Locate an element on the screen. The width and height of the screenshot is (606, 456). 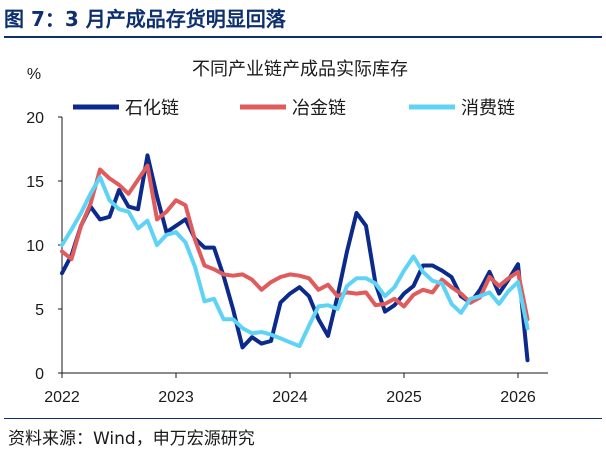
source-divider is located at coordinates (303, 418).